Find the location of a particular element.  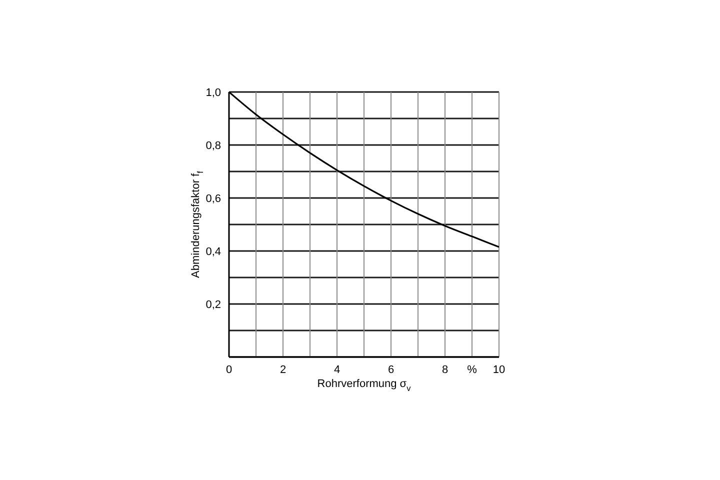

x-tick-label: 6 is located at coordinates (391, 370).